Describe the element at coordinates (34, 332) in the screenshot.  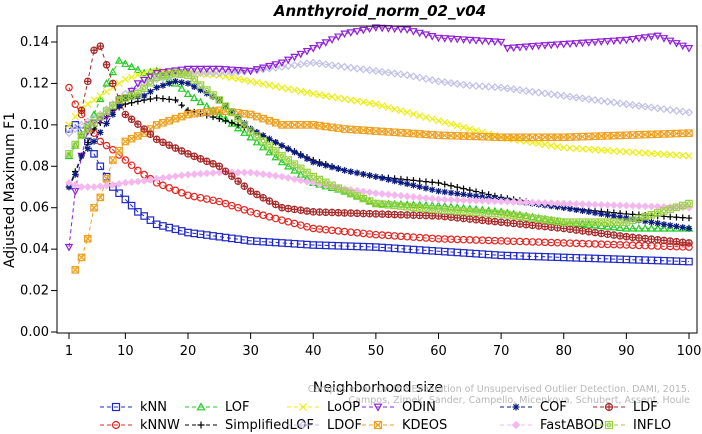
I see `y-tick-label: 0.00` at that location.